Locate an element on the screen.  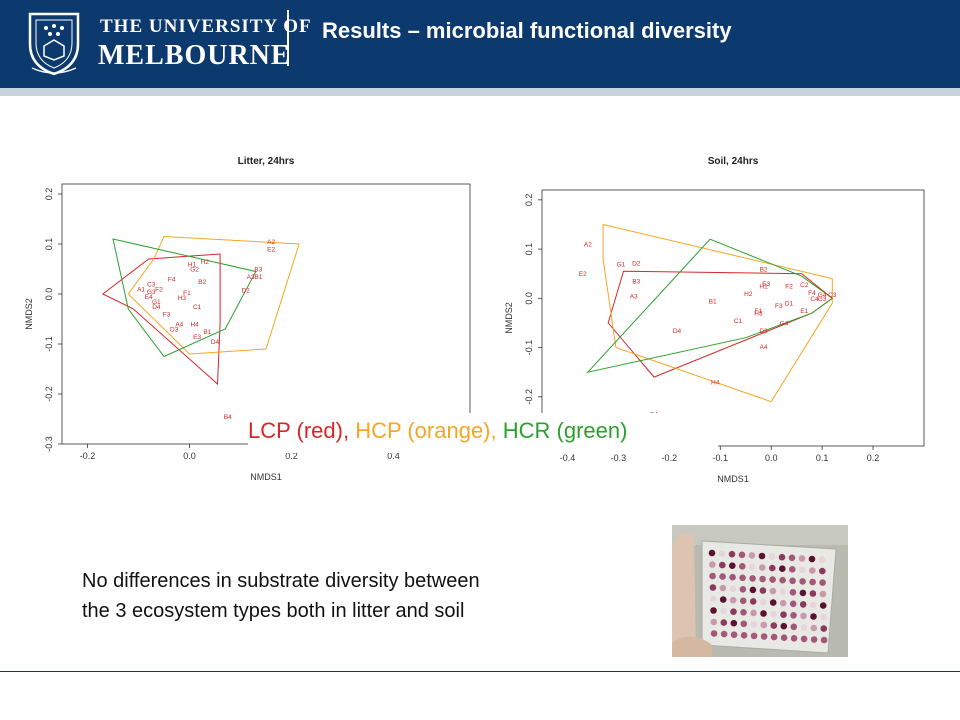
point-label: H3 is located at coordinates (758, 314).